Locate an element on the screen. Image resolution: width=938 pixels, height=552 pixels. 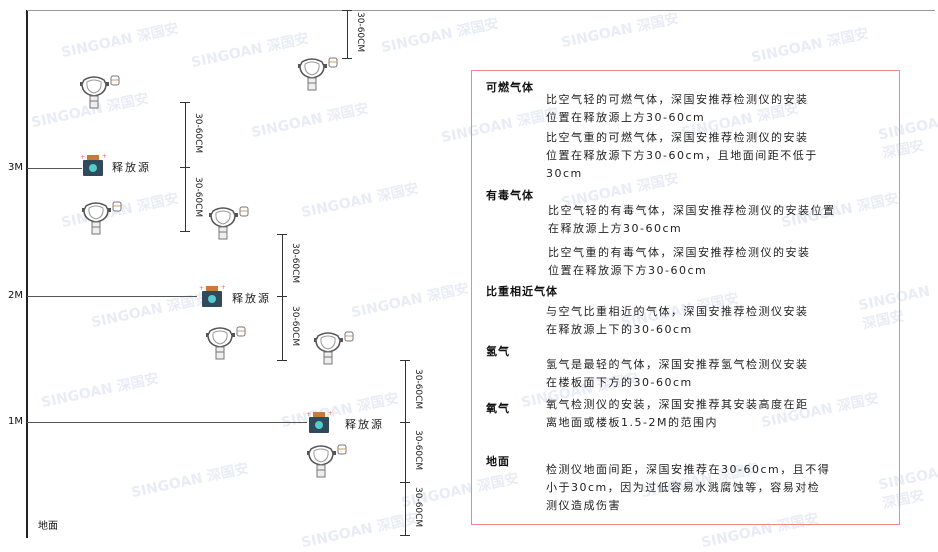
heading-oxygen: 氧气 is located at coordinates (498, 408).